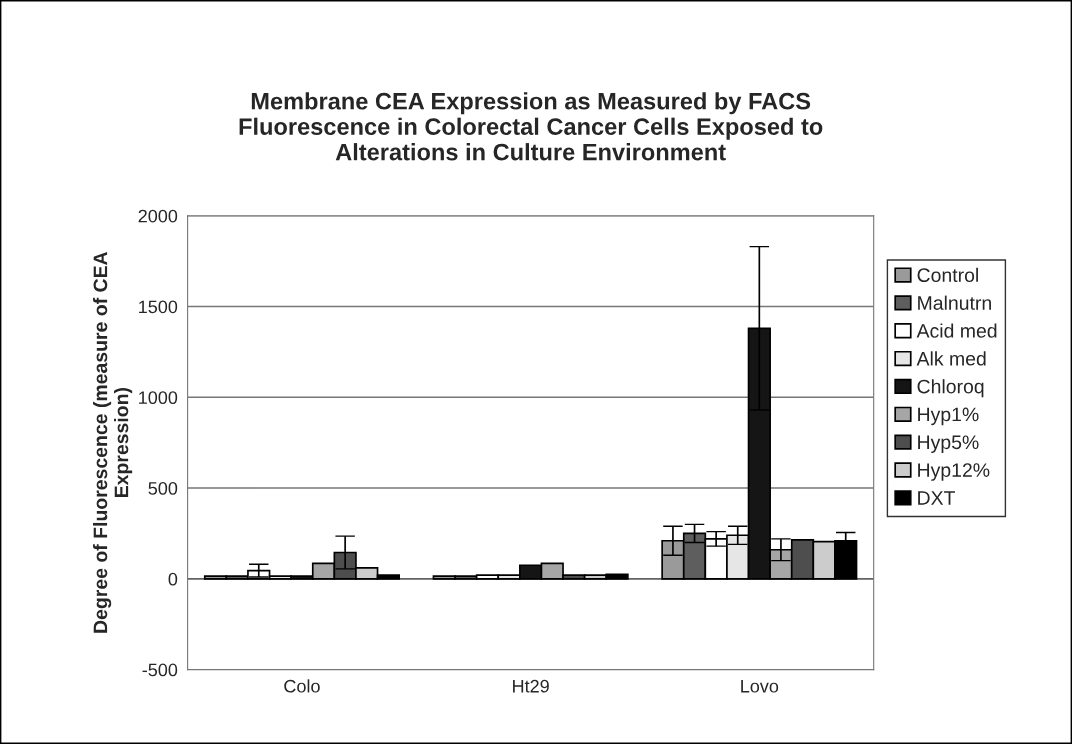 The width and height of the screenshot is (1072, 744). What do you see at coordinates (760, 686) in the screenshot?
I see `x-tick-label: Lovo` at bounding box center [760, 686].